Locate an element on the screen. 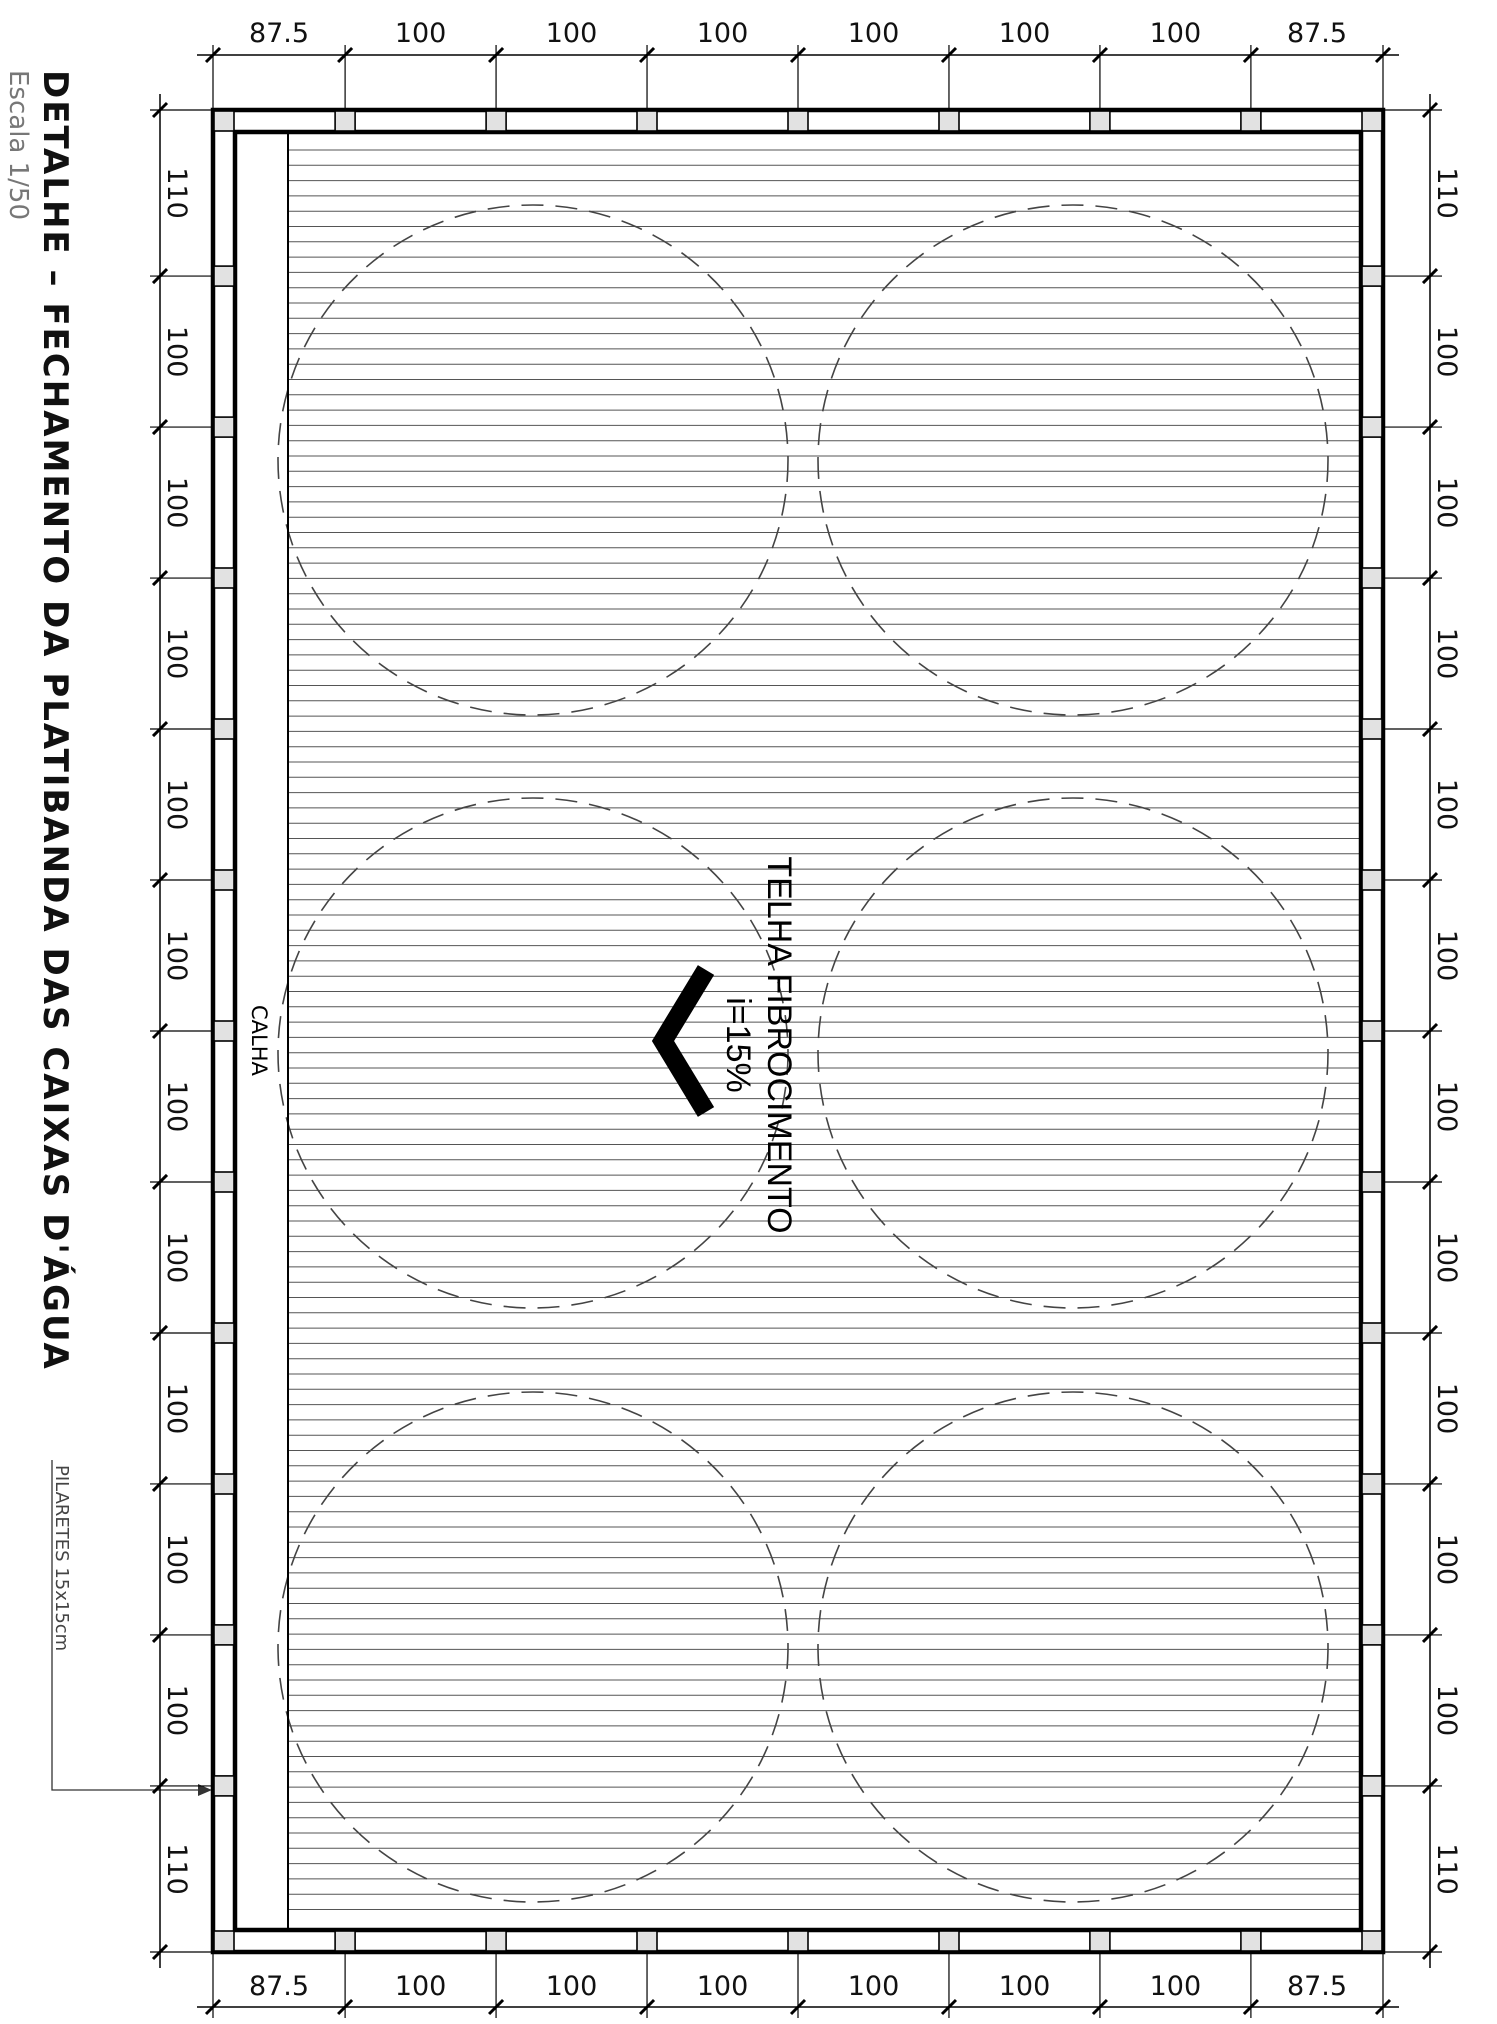  pillar-note-text: PILARETES 15x15cm is located at coordinates (61, 1558).